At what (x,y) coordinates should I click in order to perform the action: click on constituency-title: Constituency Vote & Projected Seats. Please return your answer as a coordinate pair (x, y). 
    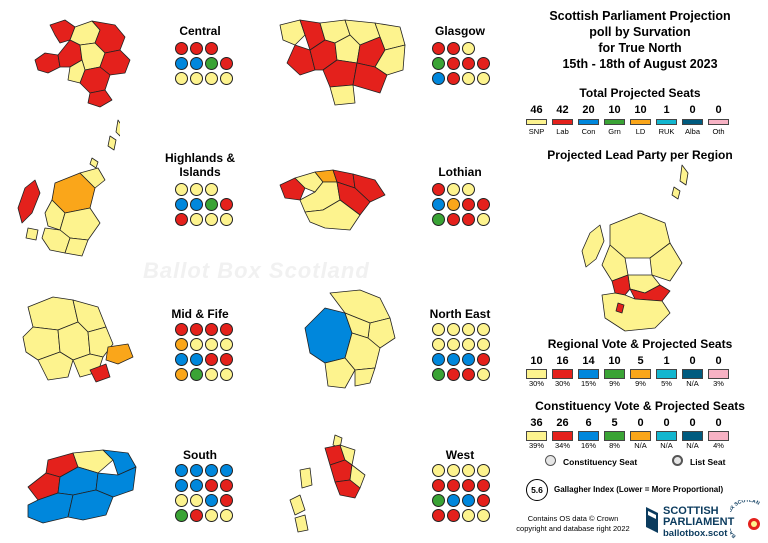
    Looking at the image, I should click on (640, 406).